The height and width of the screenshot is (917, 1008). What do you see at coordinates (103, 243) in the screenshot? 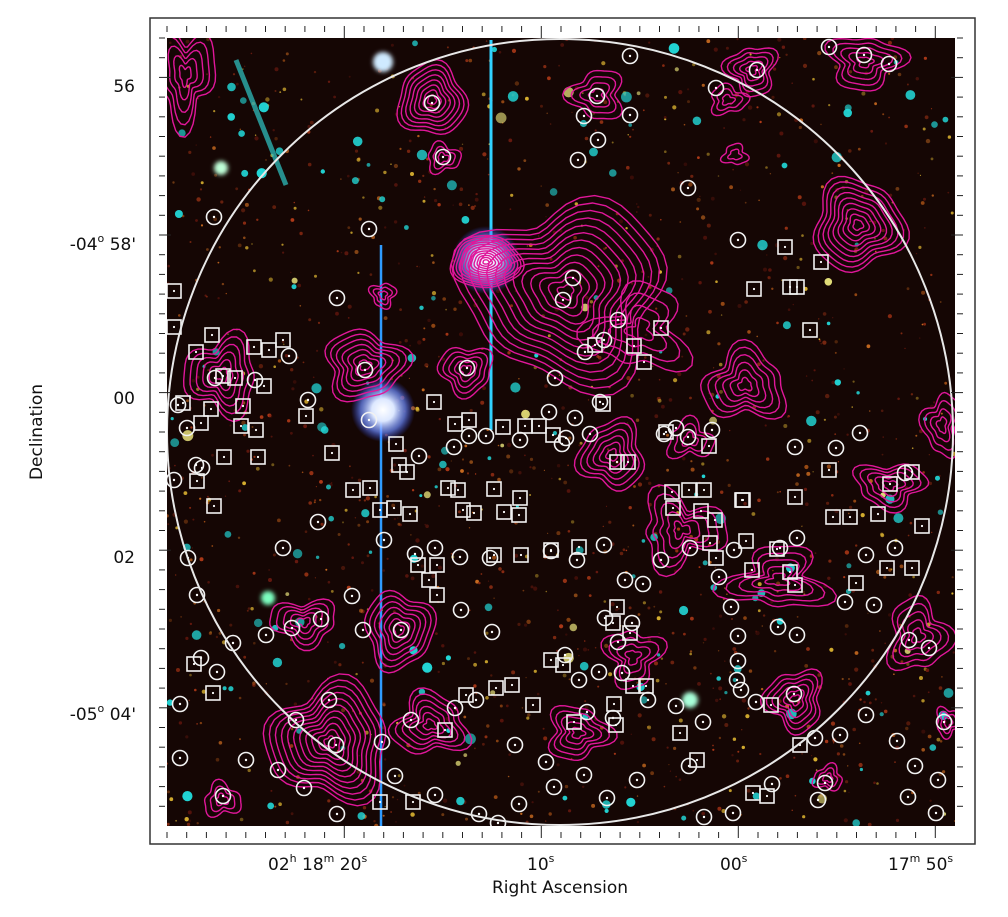
I see `y-tick-label-m04-58: -04o 58'` at bounding box center [103, 243].